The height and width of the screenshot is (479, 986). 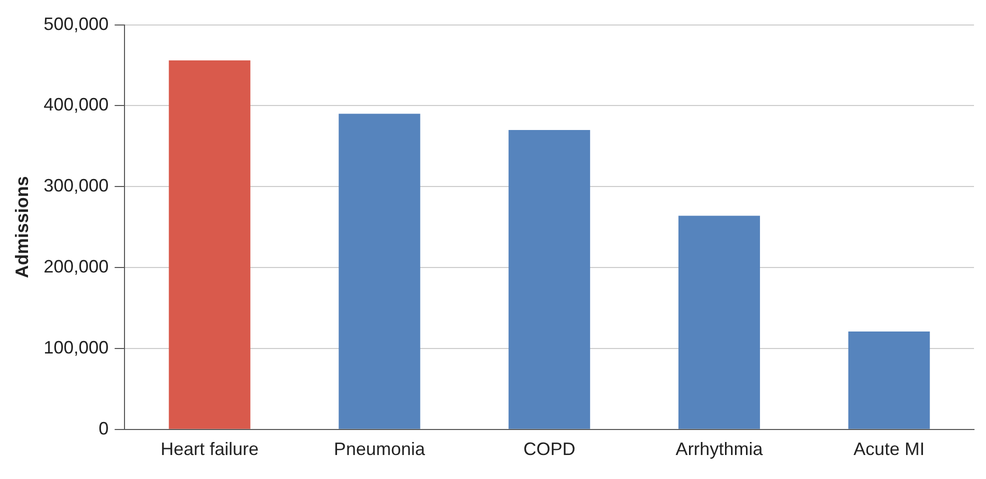 I want to click on y-tick-label: 200,000, so click(x=76, y=266).